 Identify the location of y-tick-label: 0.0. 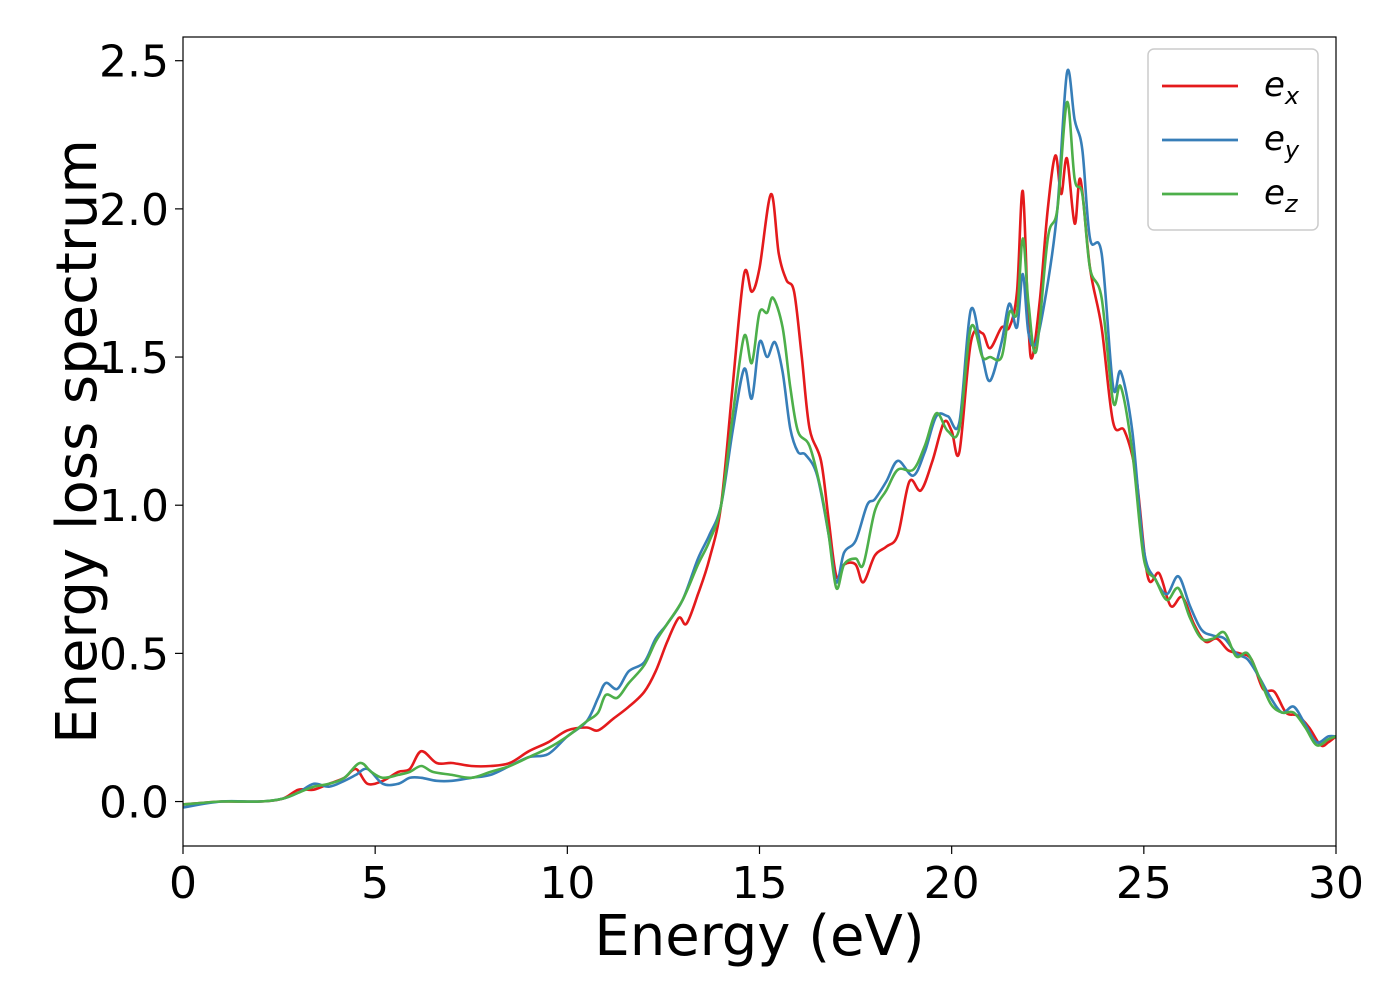
(134, 803).